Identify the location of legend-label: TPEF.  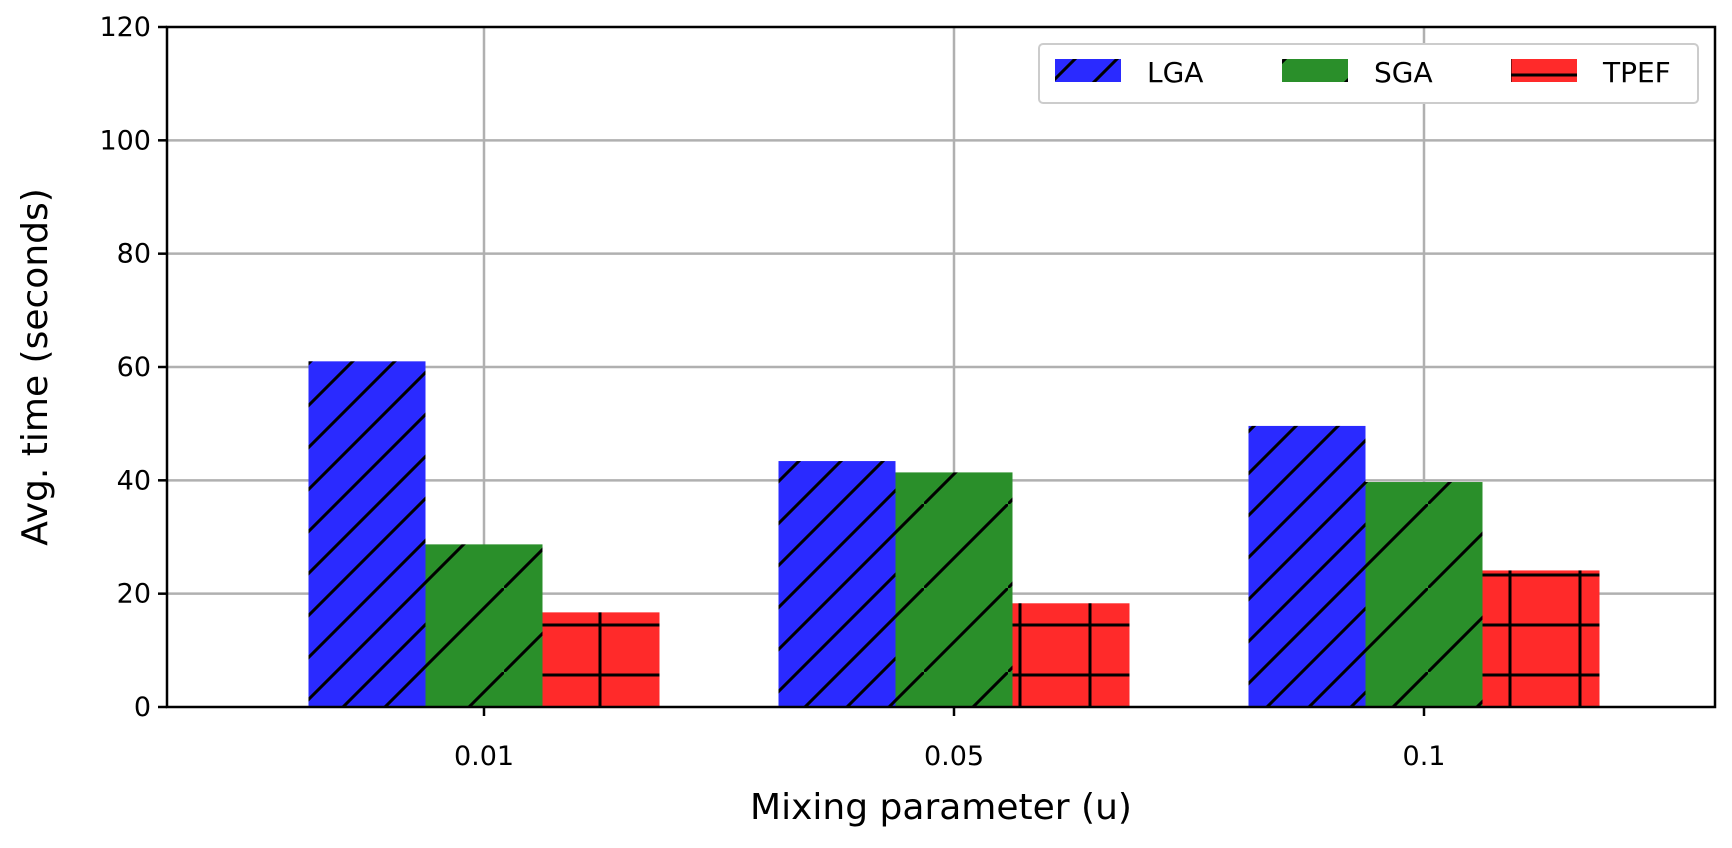
(1636, 72).